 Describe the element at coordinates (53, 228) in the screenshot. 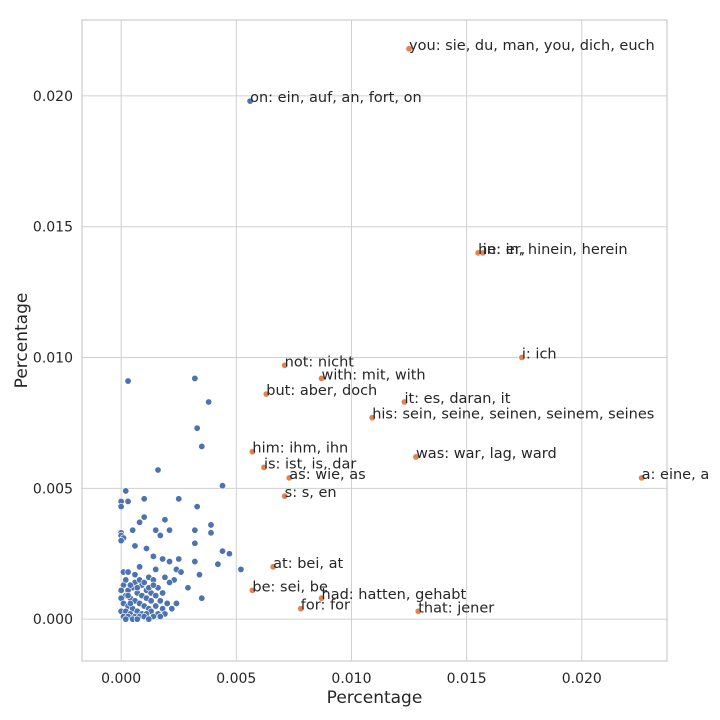

I see `y-tick-label: 0.015` at that location.